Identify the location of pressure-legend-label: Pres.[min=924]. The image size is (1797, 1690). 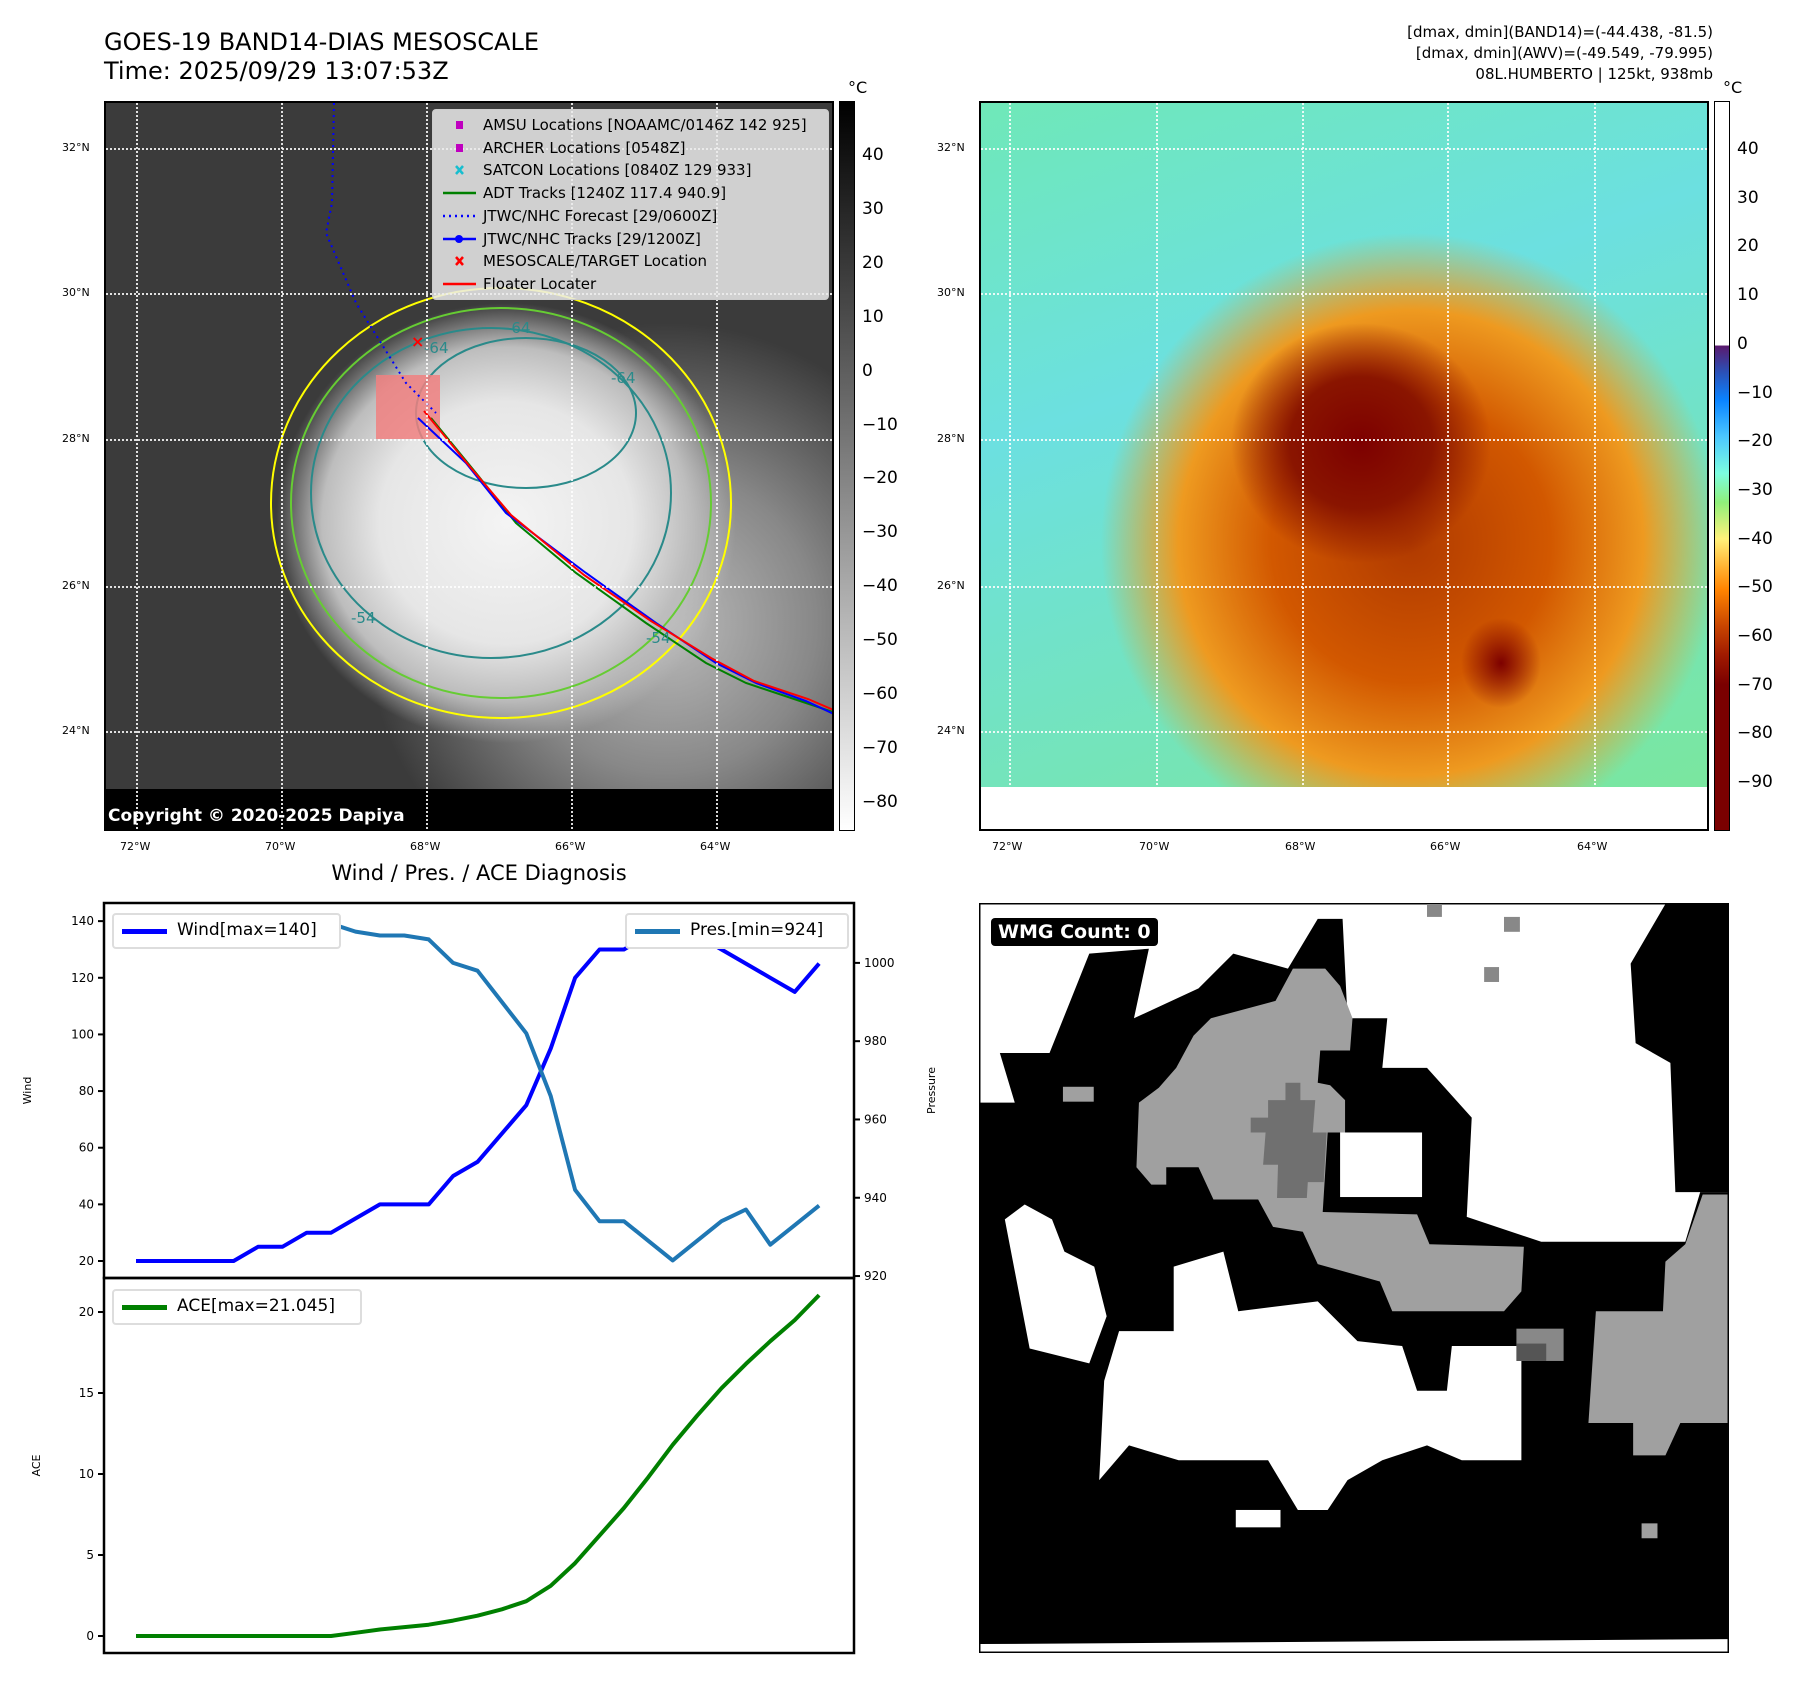
(757, 930).